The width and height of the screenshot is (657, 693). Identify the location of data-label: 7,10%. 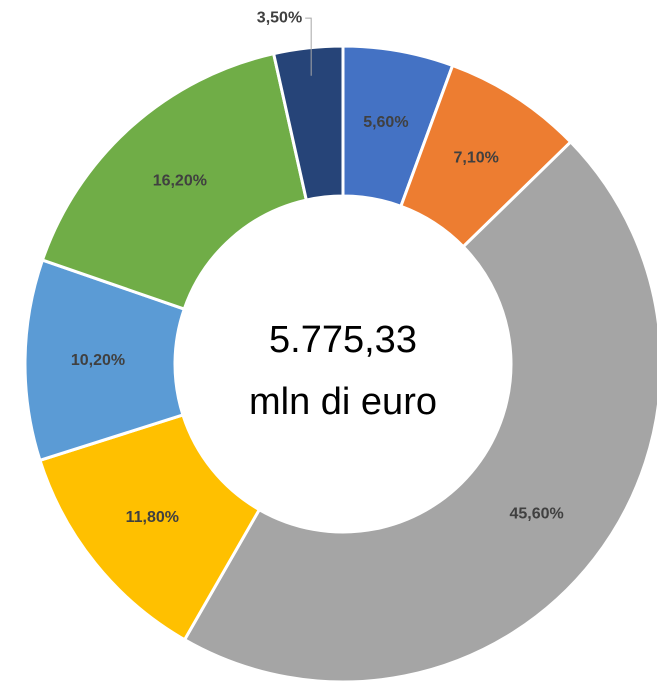
(476, 158).